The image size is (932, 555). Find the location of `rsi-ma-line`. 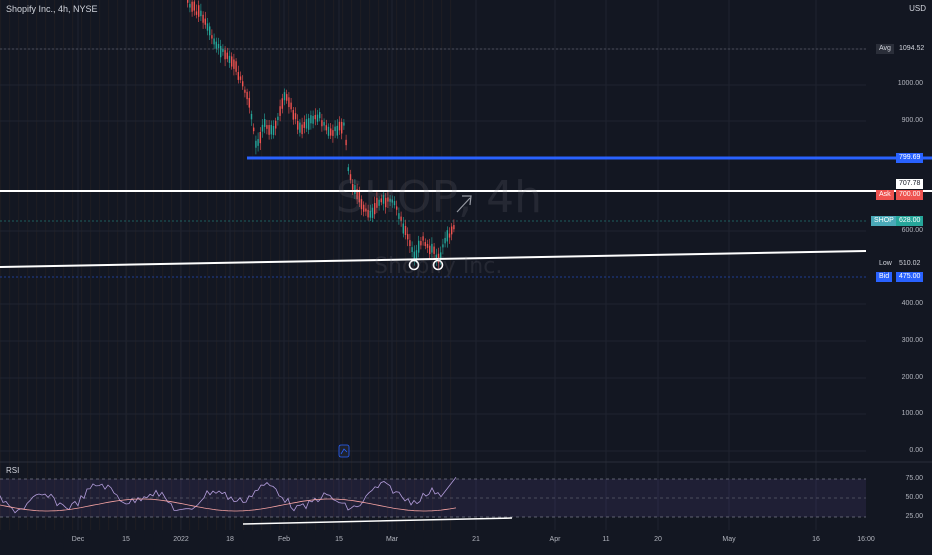

rsi-ma-line is located at coordinates (228, 505).